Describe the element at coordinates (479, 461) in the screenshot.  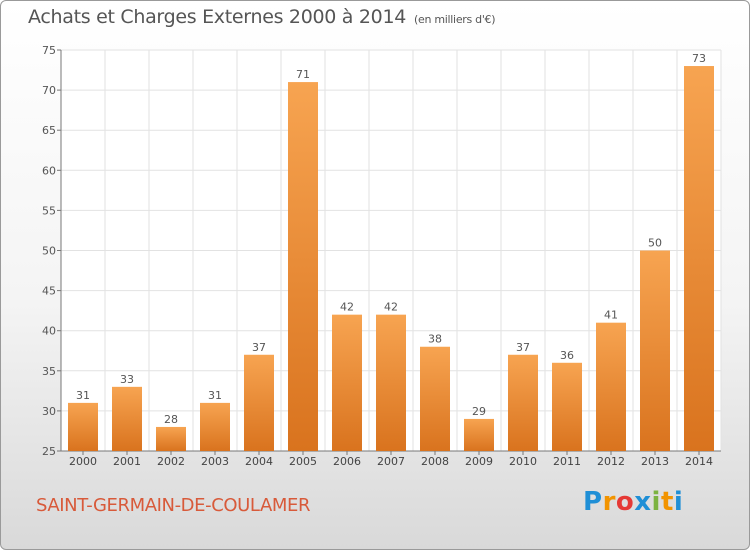
I see `x-tick-label: 2009` at that location.